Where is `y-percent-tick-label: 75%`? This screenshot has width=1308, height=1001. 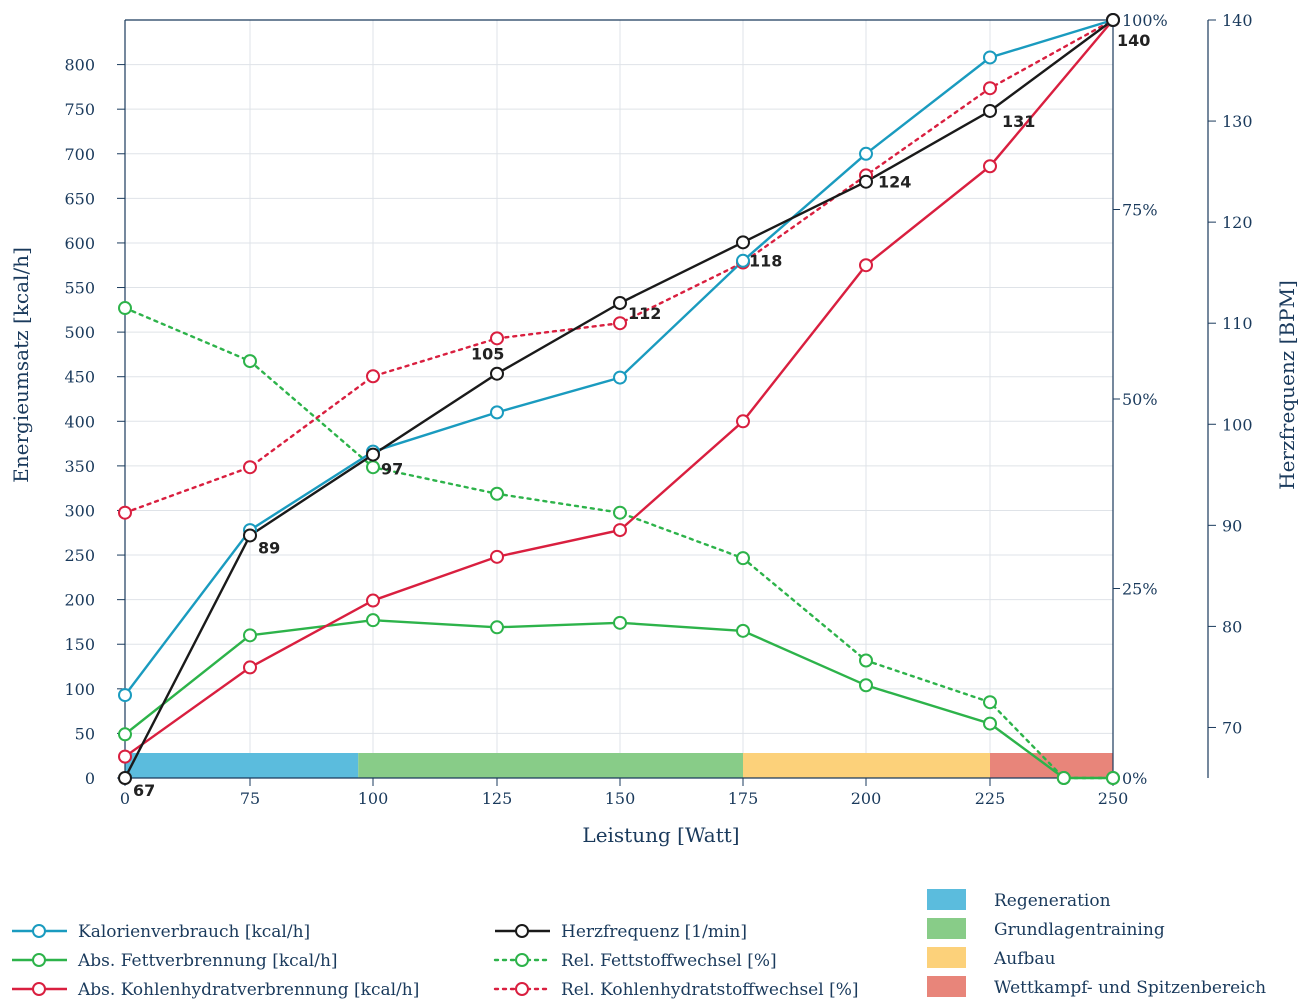 y-percent-tick-label: 75% is located at coordinates (1140, 210).